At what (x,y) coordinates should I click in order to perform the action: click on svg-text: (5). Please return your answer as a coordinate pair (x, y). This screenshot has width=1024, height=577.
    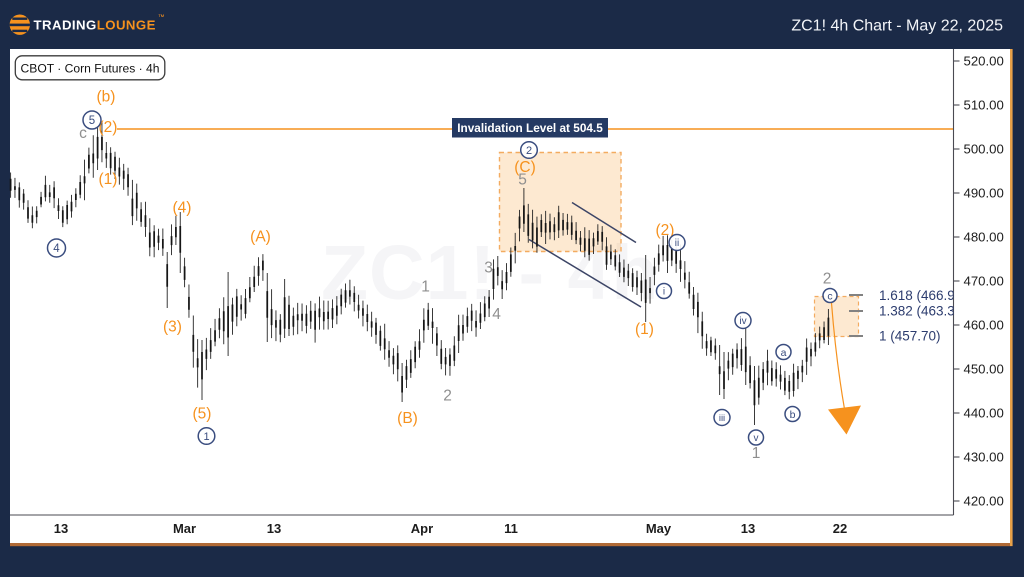
    Looking at the image, I should click on (202, 414).